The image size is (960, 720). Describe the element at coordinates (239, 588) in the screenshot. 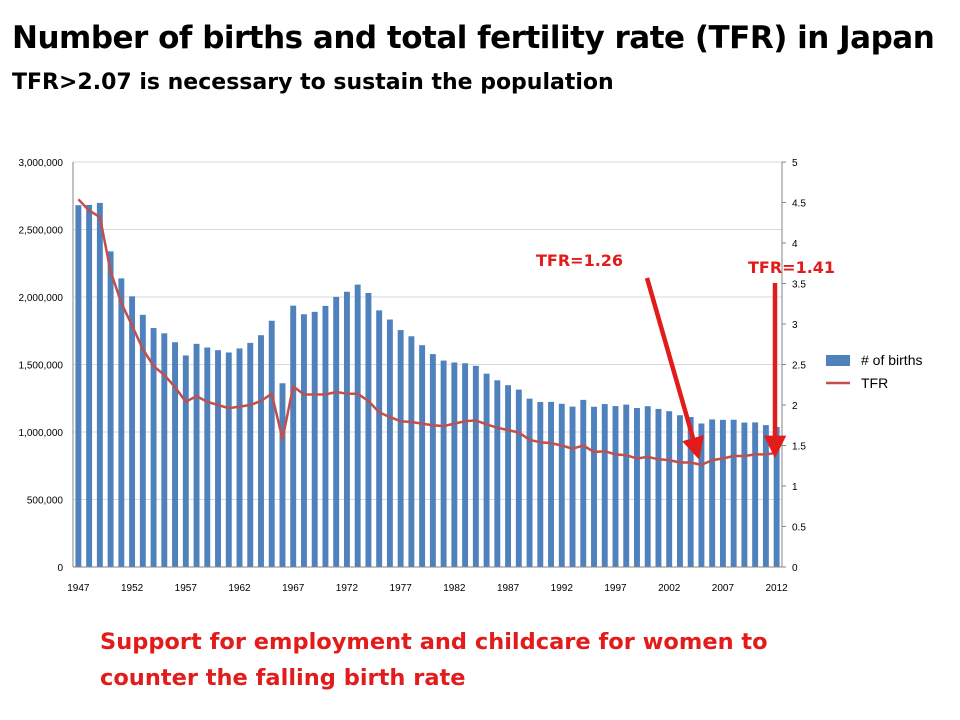

I see `x-tick-label-1962: 1962` at that location.